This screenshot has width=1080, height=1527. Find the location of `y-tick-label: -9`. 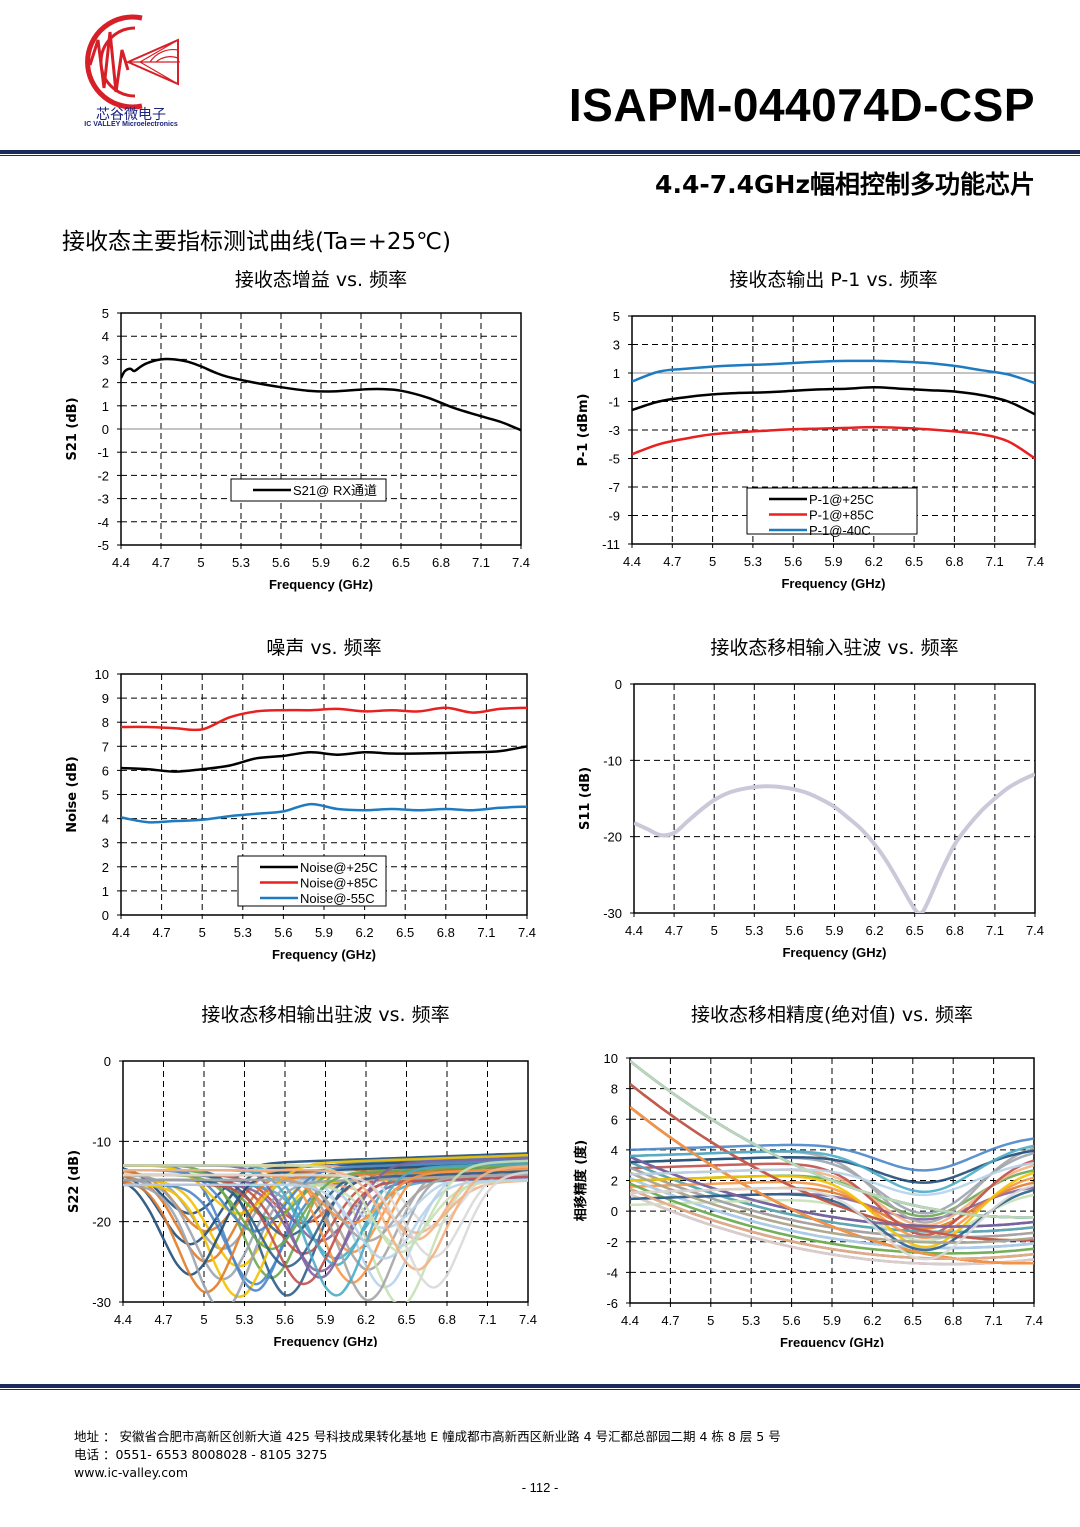

y-tick-label: -9 is located at coordinates (614, 516).